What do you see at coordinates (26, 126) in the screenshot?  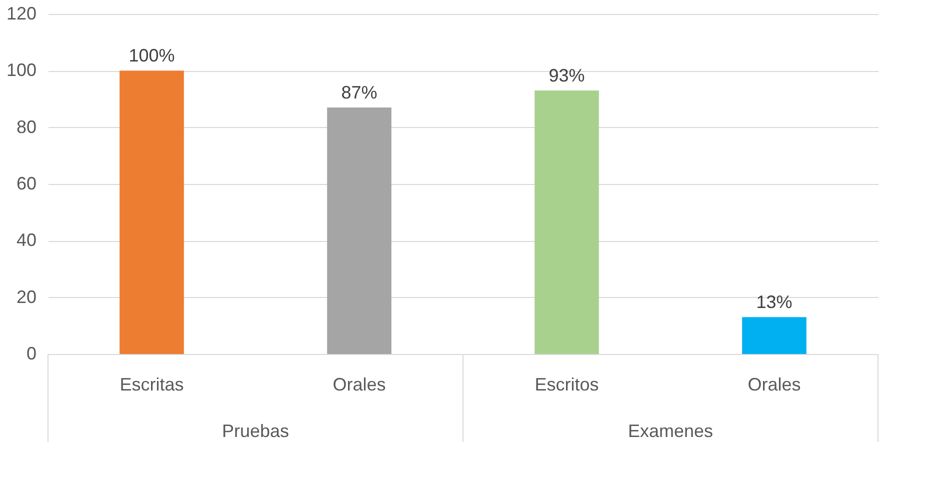 I see `y-tick-label: 80` at bounding box center [26, 126].